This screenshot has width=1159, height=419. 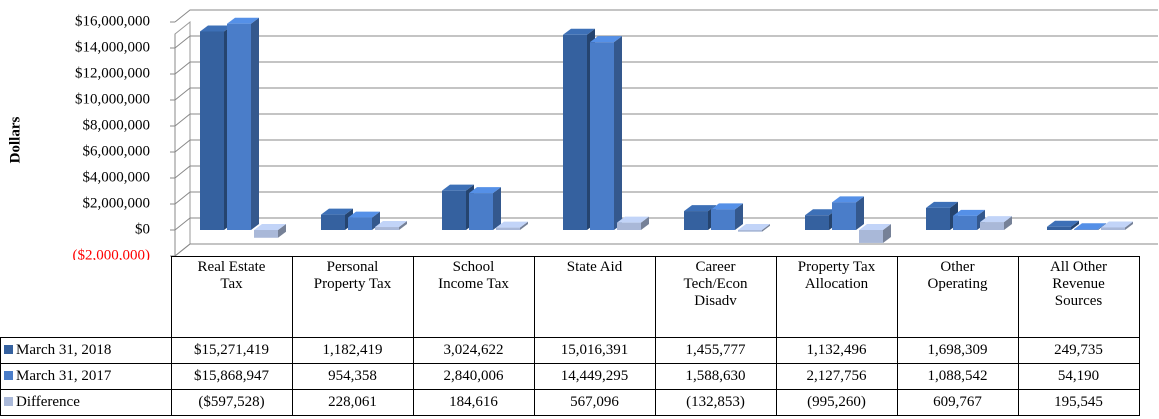 I want to click on rh: March 31, 2017, so click(x=86, y=376).